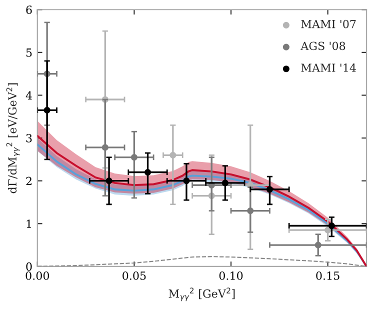 The height and width of the screenshot is (321, 374). I want to click on legend-label: MAMI '14, so click(328, 68).